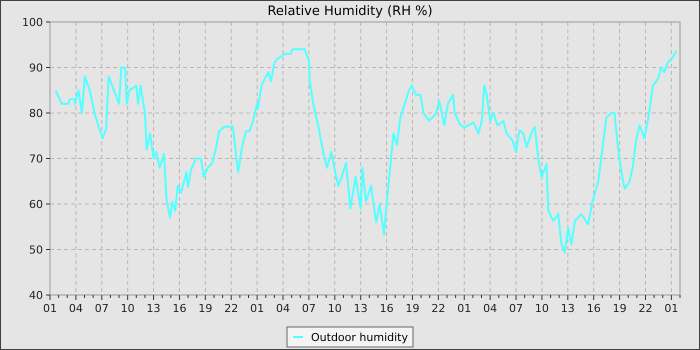 The height and width of the screenshot is (350, 700). What do you see at coordinates (36, 67) in the screenshot?
I see `y-tick-label: 90` at bounding box center [36, 67].